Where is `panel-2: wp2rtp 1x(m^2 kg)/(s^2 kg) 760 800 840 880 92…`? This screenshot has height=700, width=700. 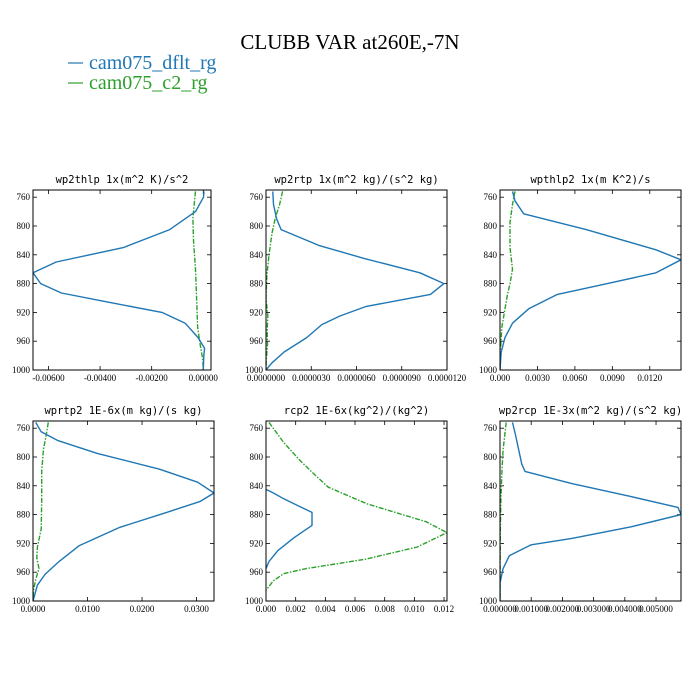
panel-2: wp2rtp 1x(m^2 kg)/(s^2 kg) 760 800 840 880 92… is located at coordinates (356, 278).